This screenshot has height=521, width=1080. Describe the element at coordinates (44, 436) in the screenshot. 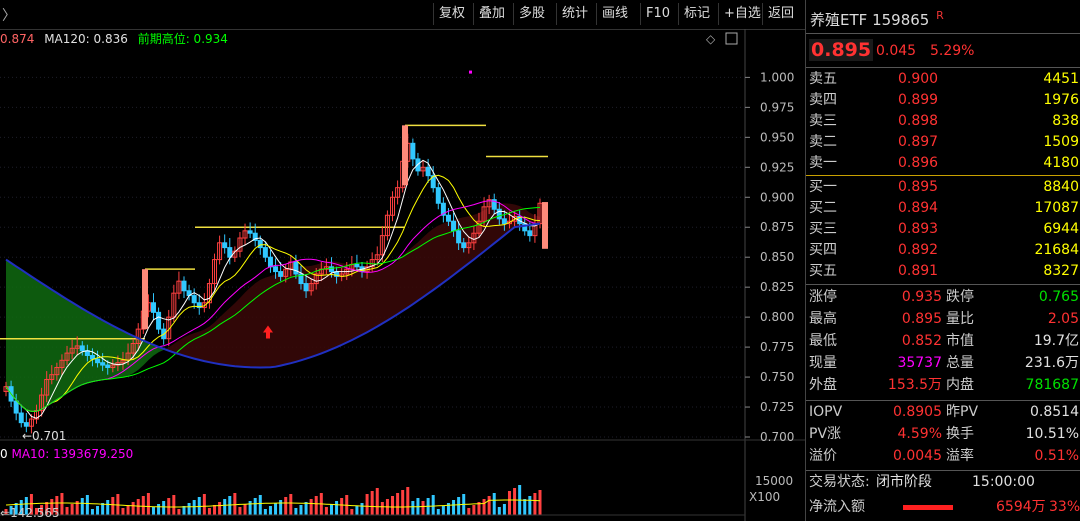

I see `low-annotation: ←0.701` at that location.